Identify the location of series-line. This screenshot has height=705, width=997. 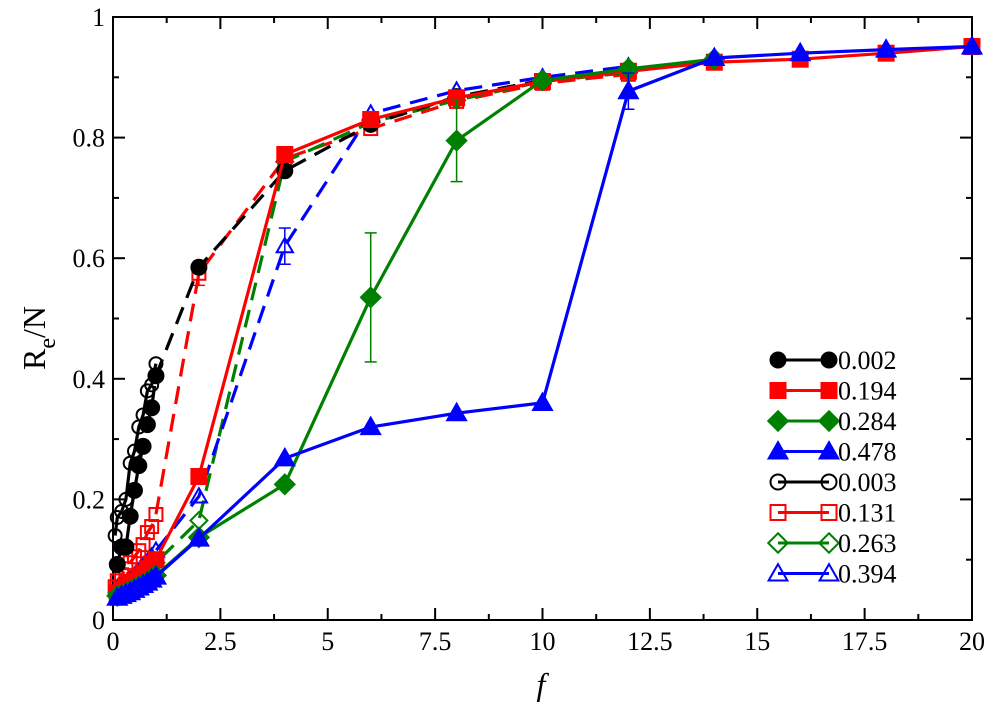
(135, 449).